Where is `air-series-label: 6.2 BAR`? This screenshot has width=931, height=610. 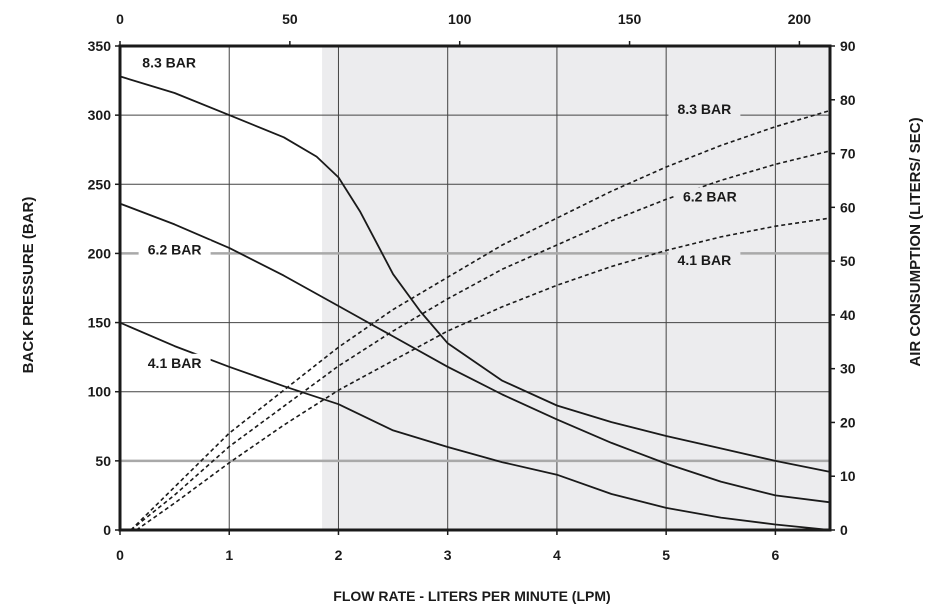
air-series-label: 6.2 BAR is located at coordinates (710, 196).